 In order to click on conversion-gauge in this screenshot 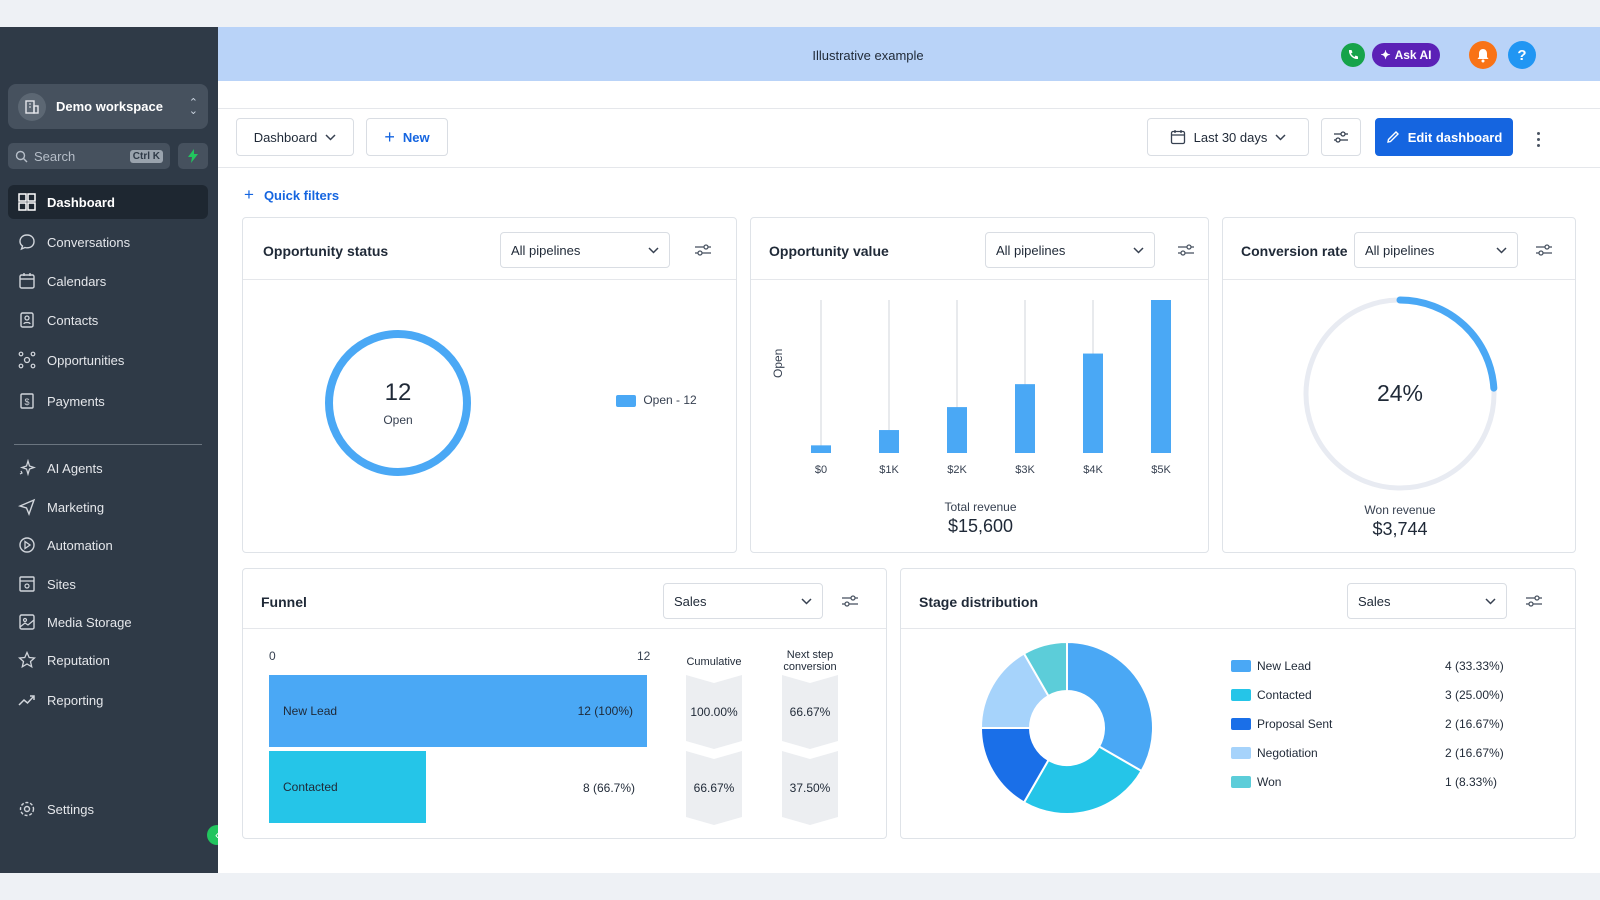, I will do `click(1400, 393)`.